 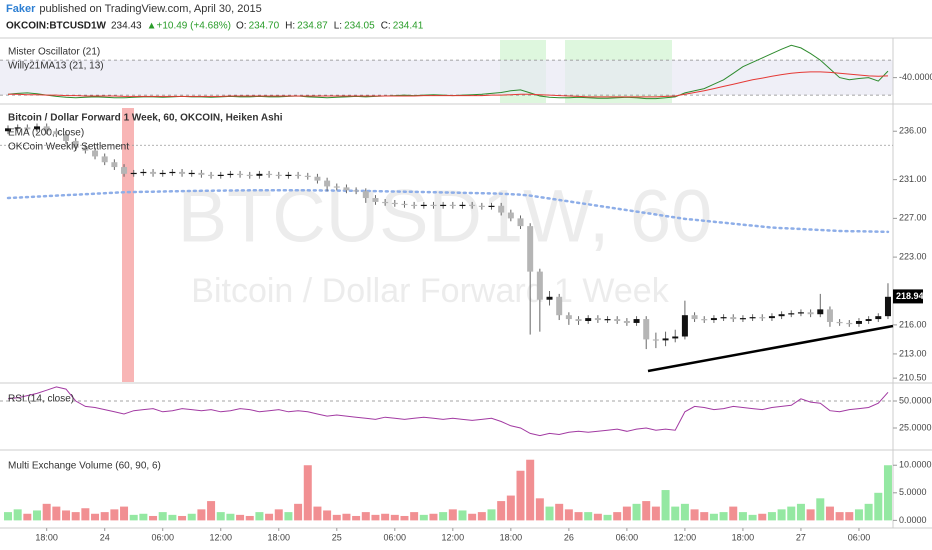 I want to click on y-tick-label: 25.0000, so click(x=915, y=427).